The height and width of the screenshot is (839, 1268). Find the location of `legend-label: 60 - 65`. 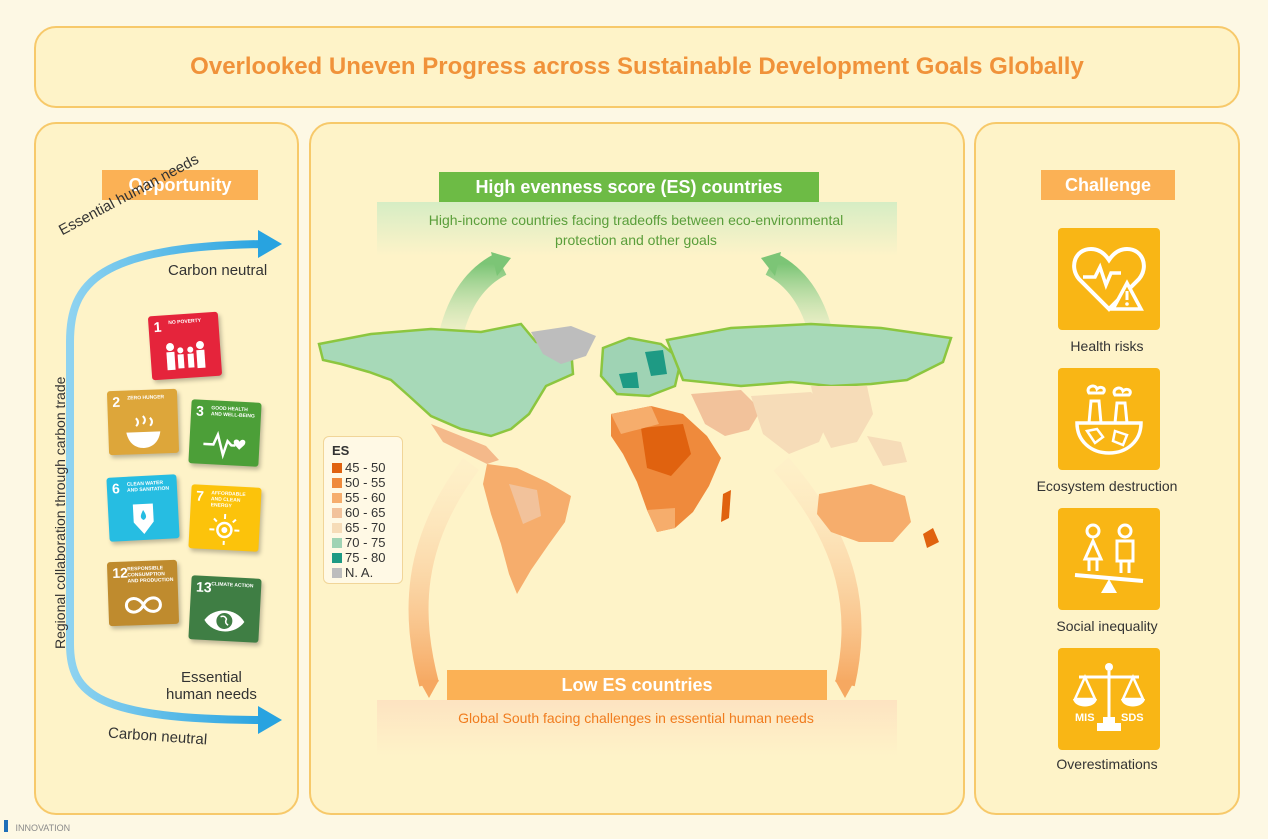

legend-label: 60 - 65 is located at coordinates (365, 512).